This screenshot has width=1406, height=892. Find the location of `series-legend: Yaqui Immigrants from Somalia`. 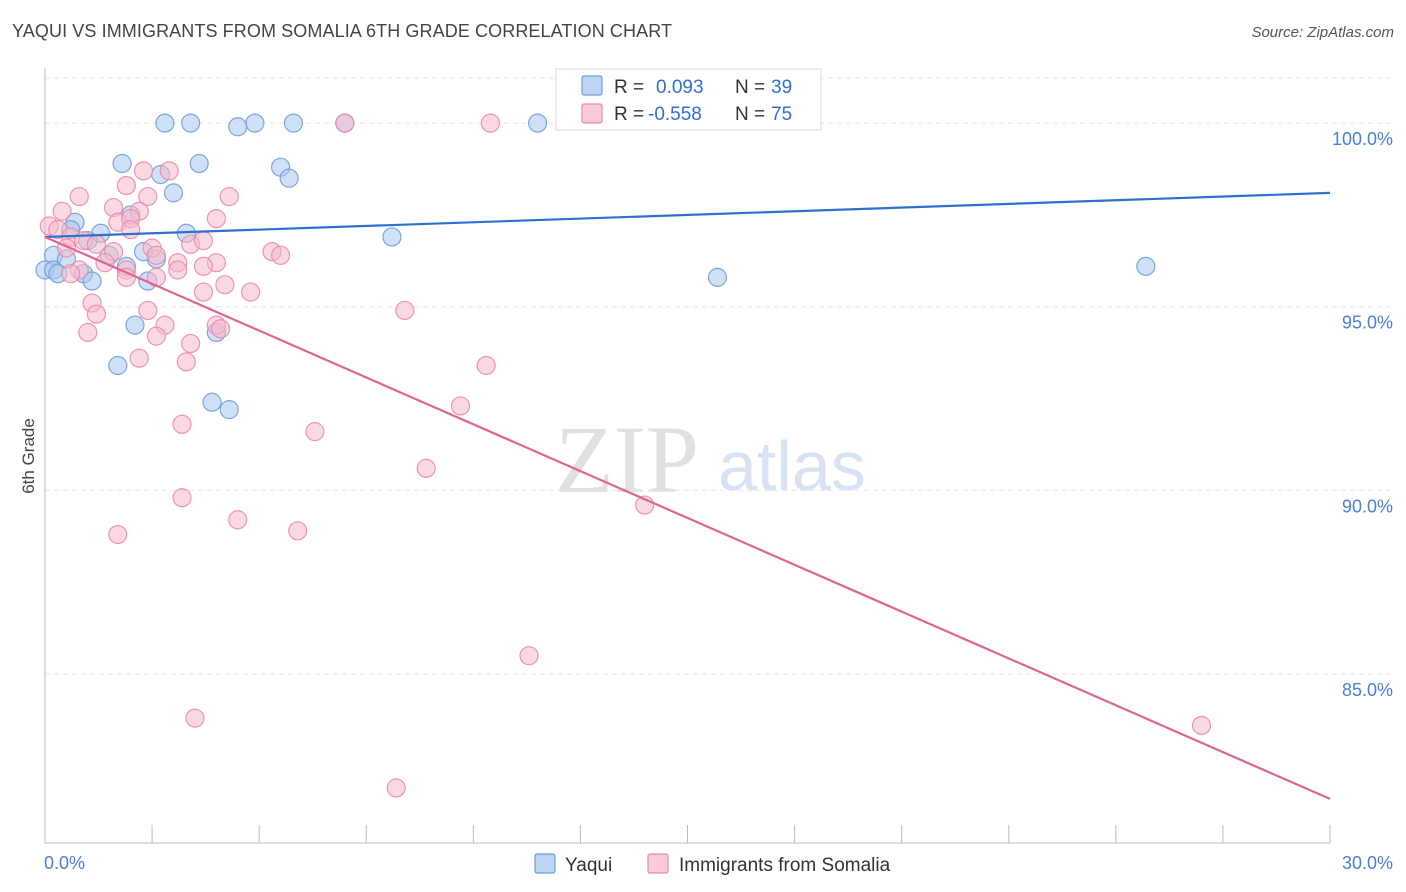

series-legend: Yaqui Immigrants from Somalia is located at coordinates (712, 864).